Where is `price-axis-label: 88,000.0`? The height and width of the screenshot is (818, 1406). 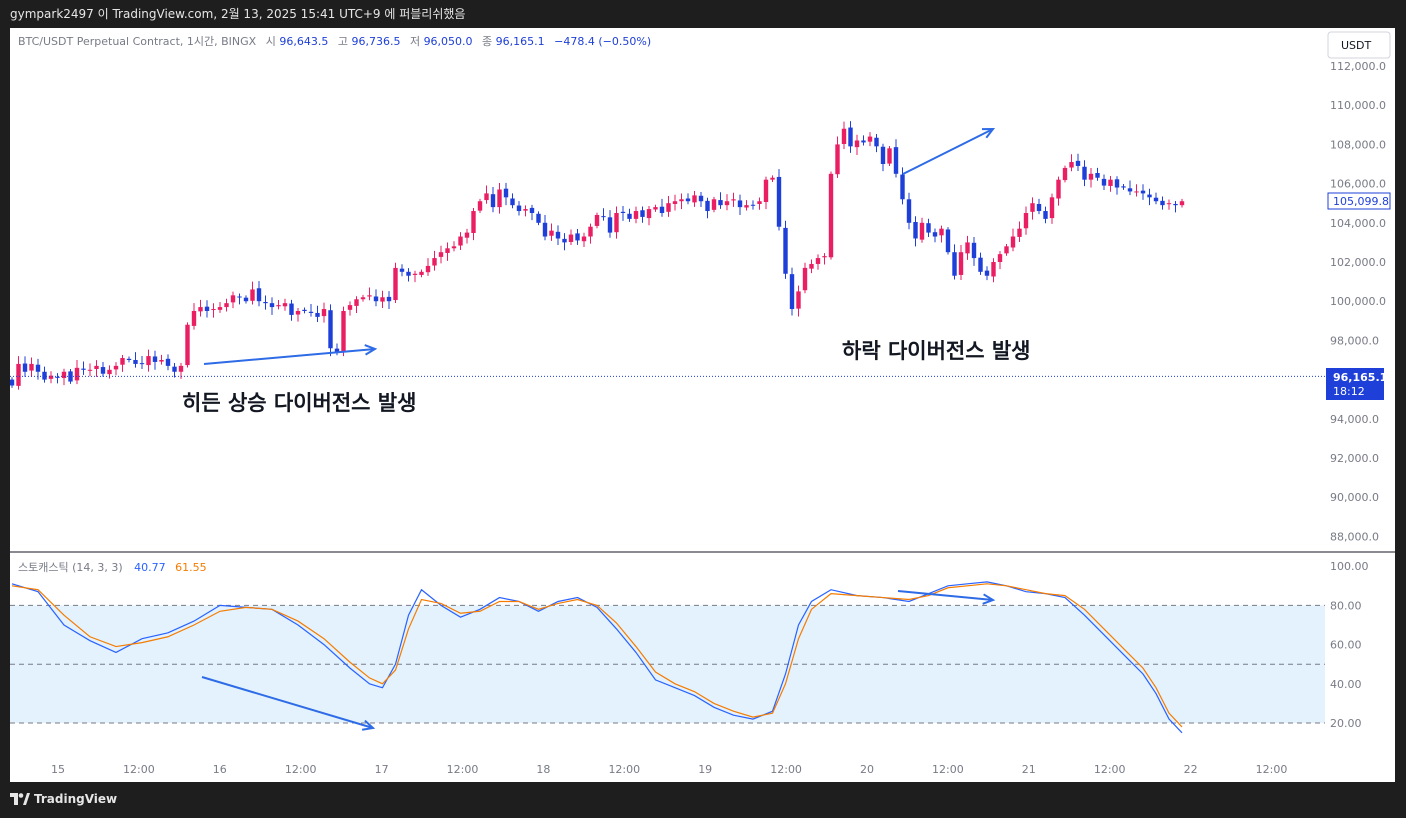
price-axis-label: 88,000.0 is located at coordinates (1354, 536).